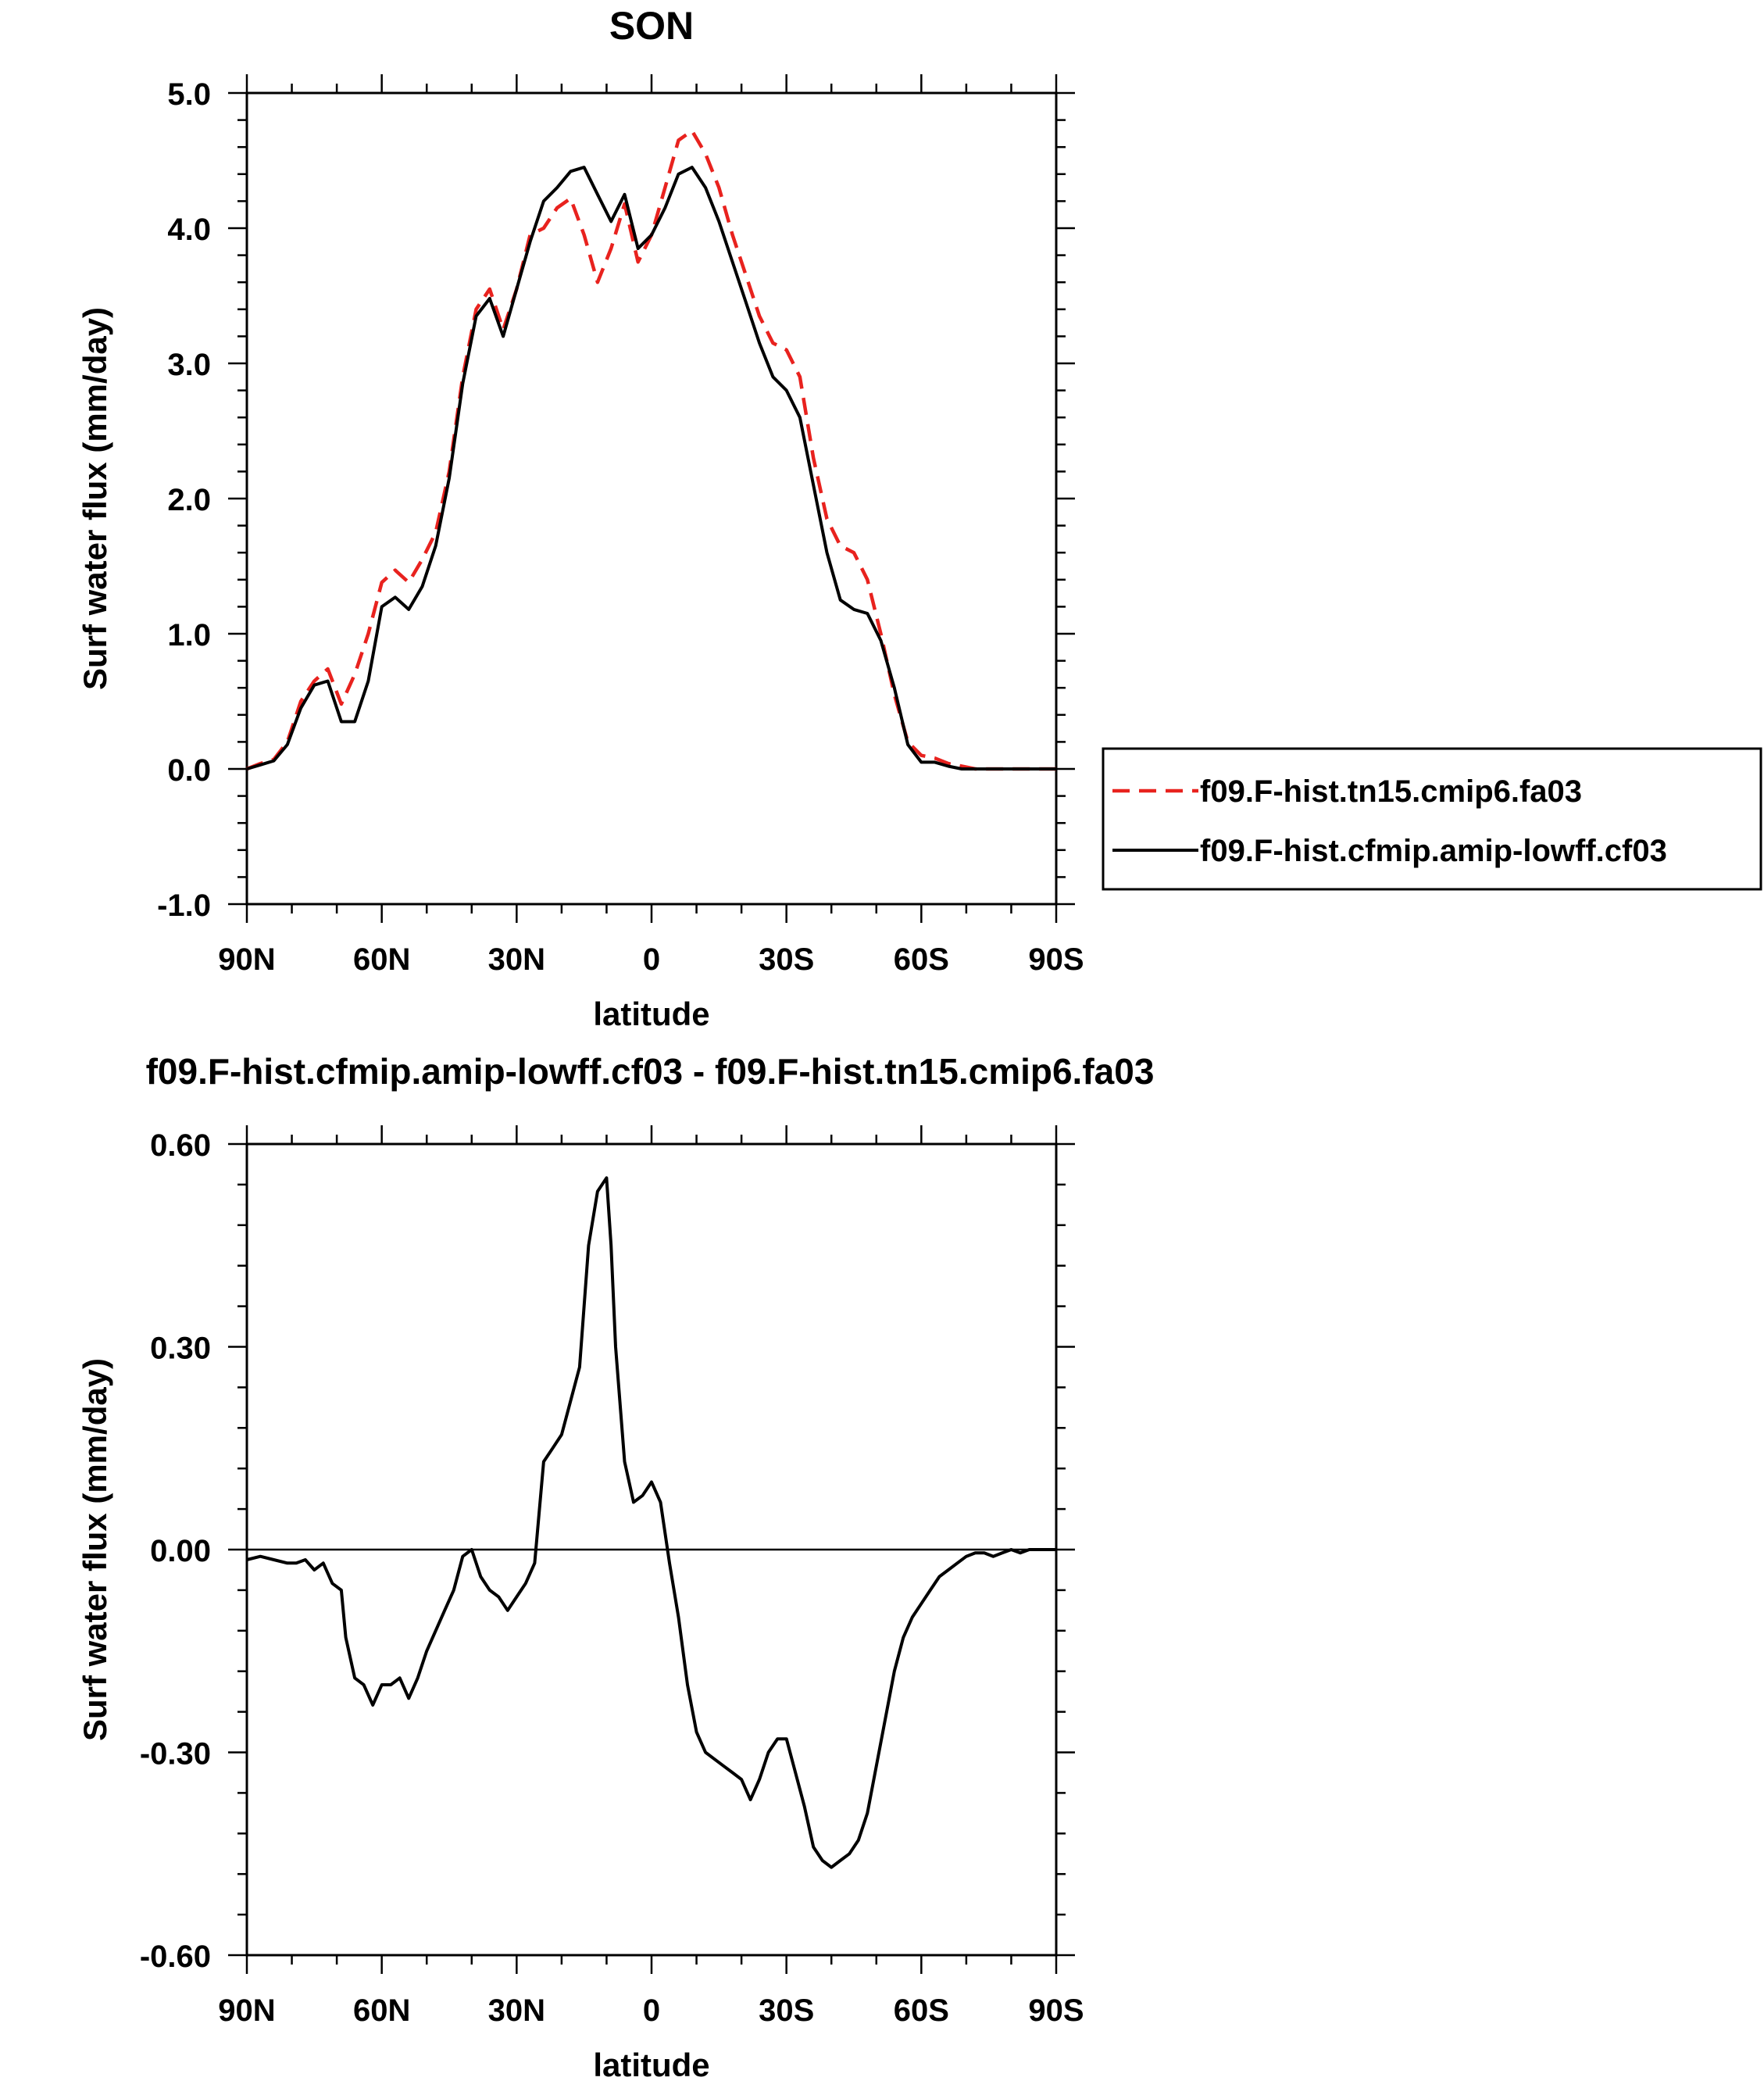  Describe the element at coordinates (176, 1754) in the screenshot. I see `y-tick-label: -0.30` at that location.